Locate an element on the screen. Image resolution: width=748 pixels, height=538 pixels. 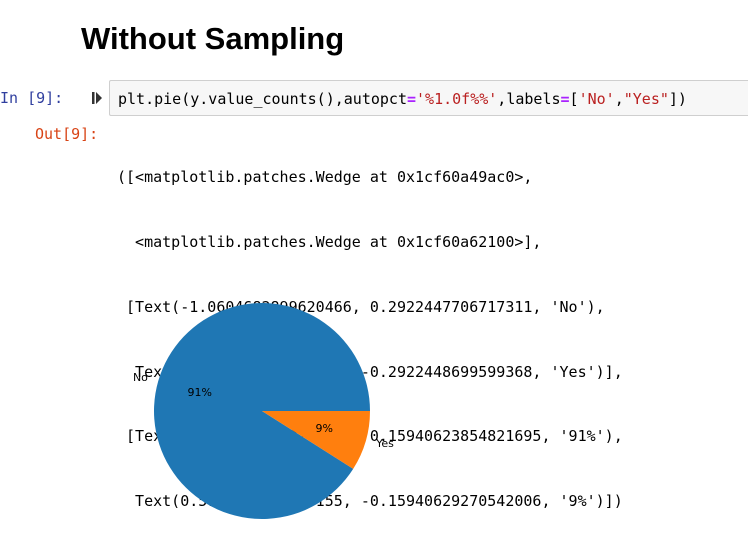
input-prompt: In [9]: is located at coordinates (32, 98).